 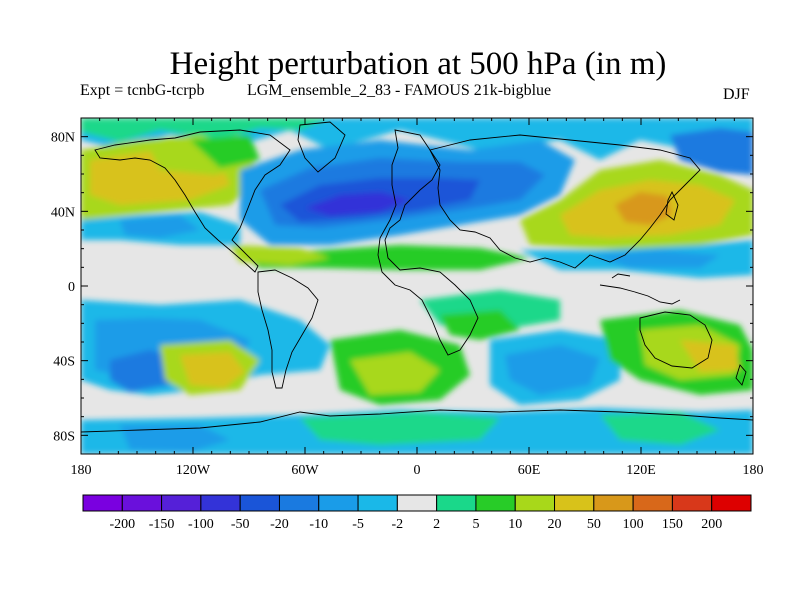 I want to click on colorbar-label: -50, so click(x=240, y=524).